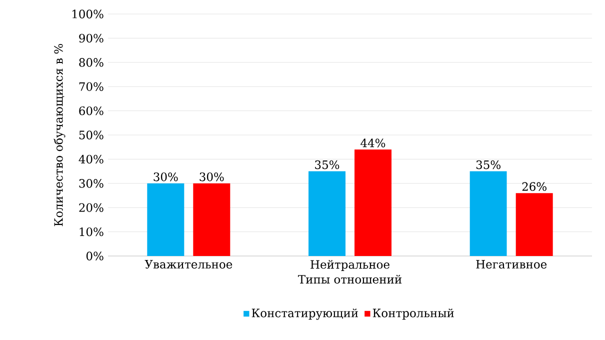  What do you see at coordinates (91, 159) in the screenshot?
I see `y-tick-label: 40%` at bounding box center [91, 159].